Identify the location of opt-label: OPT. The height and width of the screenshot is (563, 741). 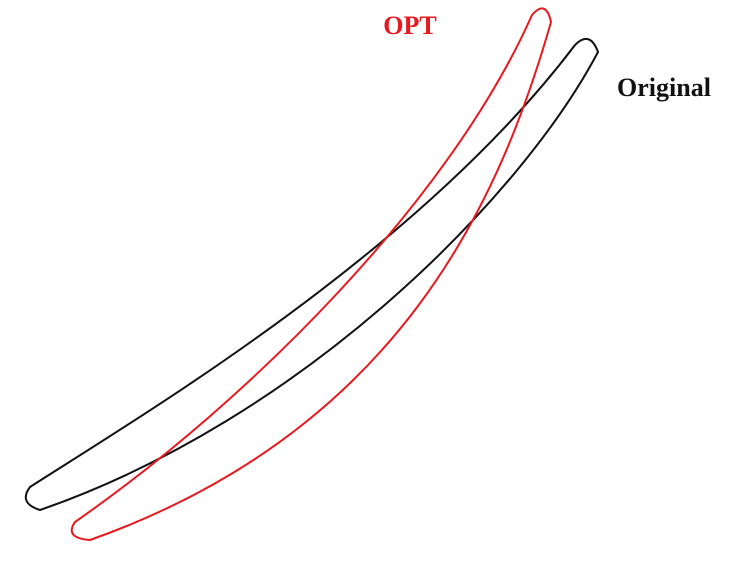
(409, 25).